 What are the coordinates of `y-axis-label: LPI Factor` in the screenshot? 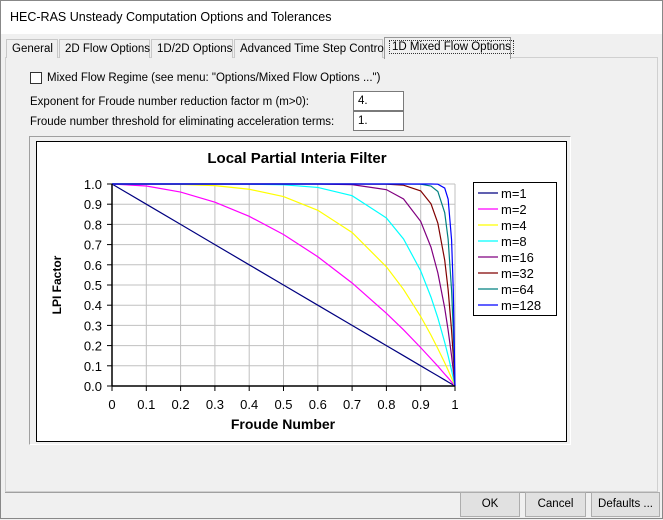 It's located at (57, 284).